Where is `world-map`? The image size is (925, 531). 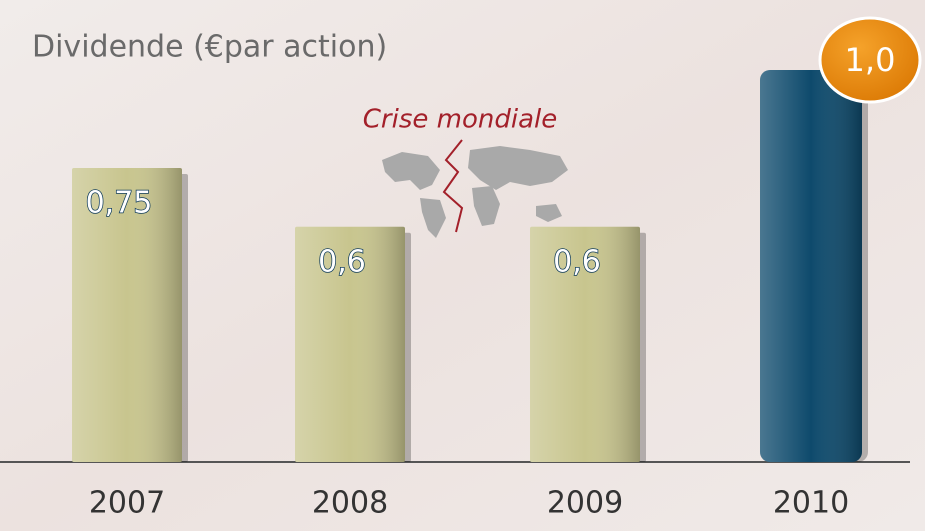 world-map is located at coordinates (475, 192).